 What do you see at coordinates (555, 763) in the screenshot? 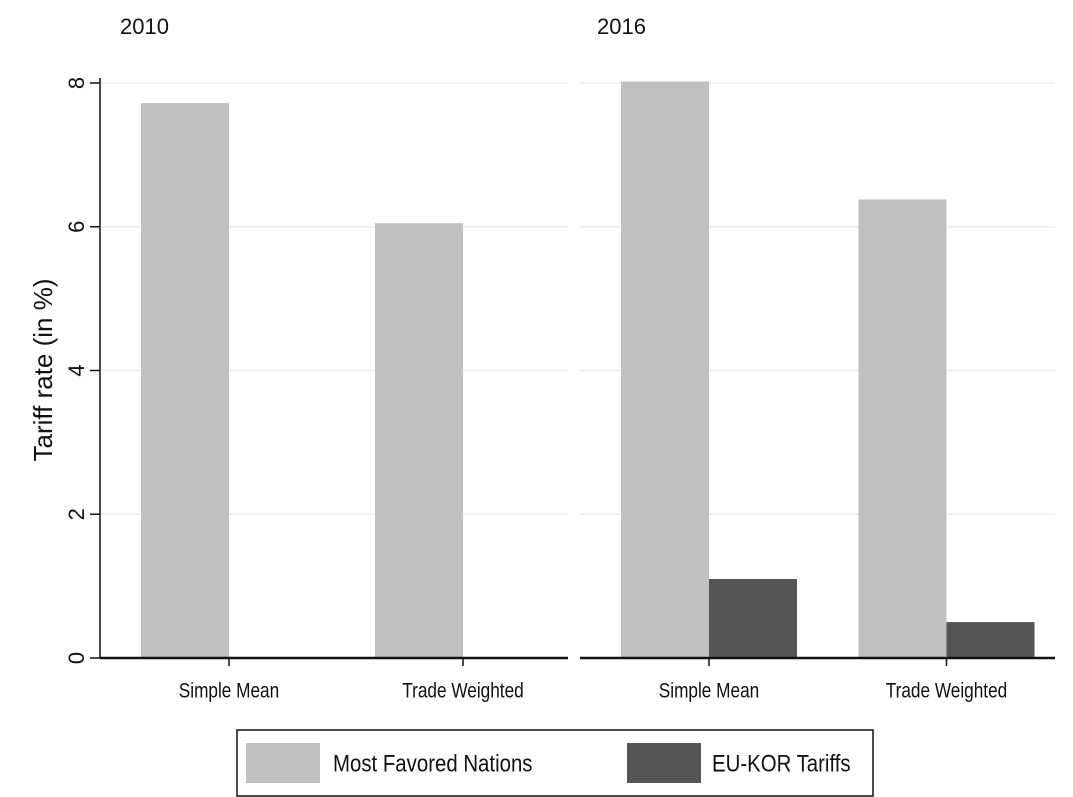
I see `legend-box` at bounding box center [555, 763].